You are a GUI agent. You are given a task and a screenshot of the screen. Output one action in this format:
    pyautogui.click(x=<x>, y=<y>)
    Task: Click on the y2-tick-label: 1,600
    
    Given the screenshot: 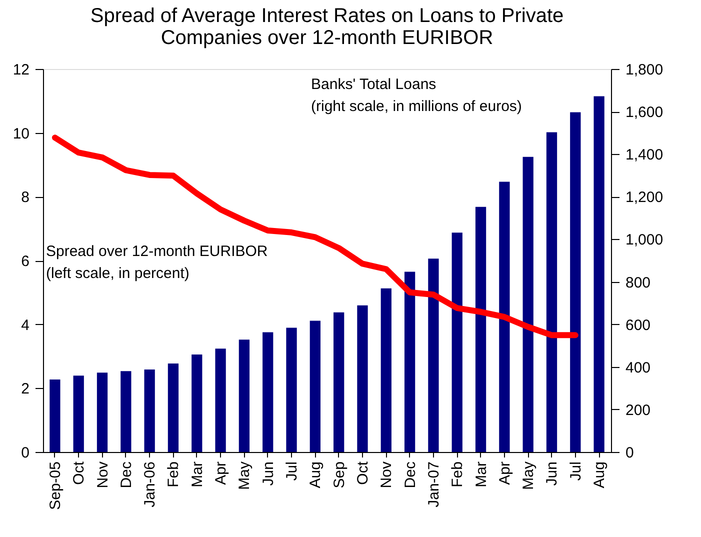 What is the action you would take?
    pyautogui.click(x=645, y=113)
    